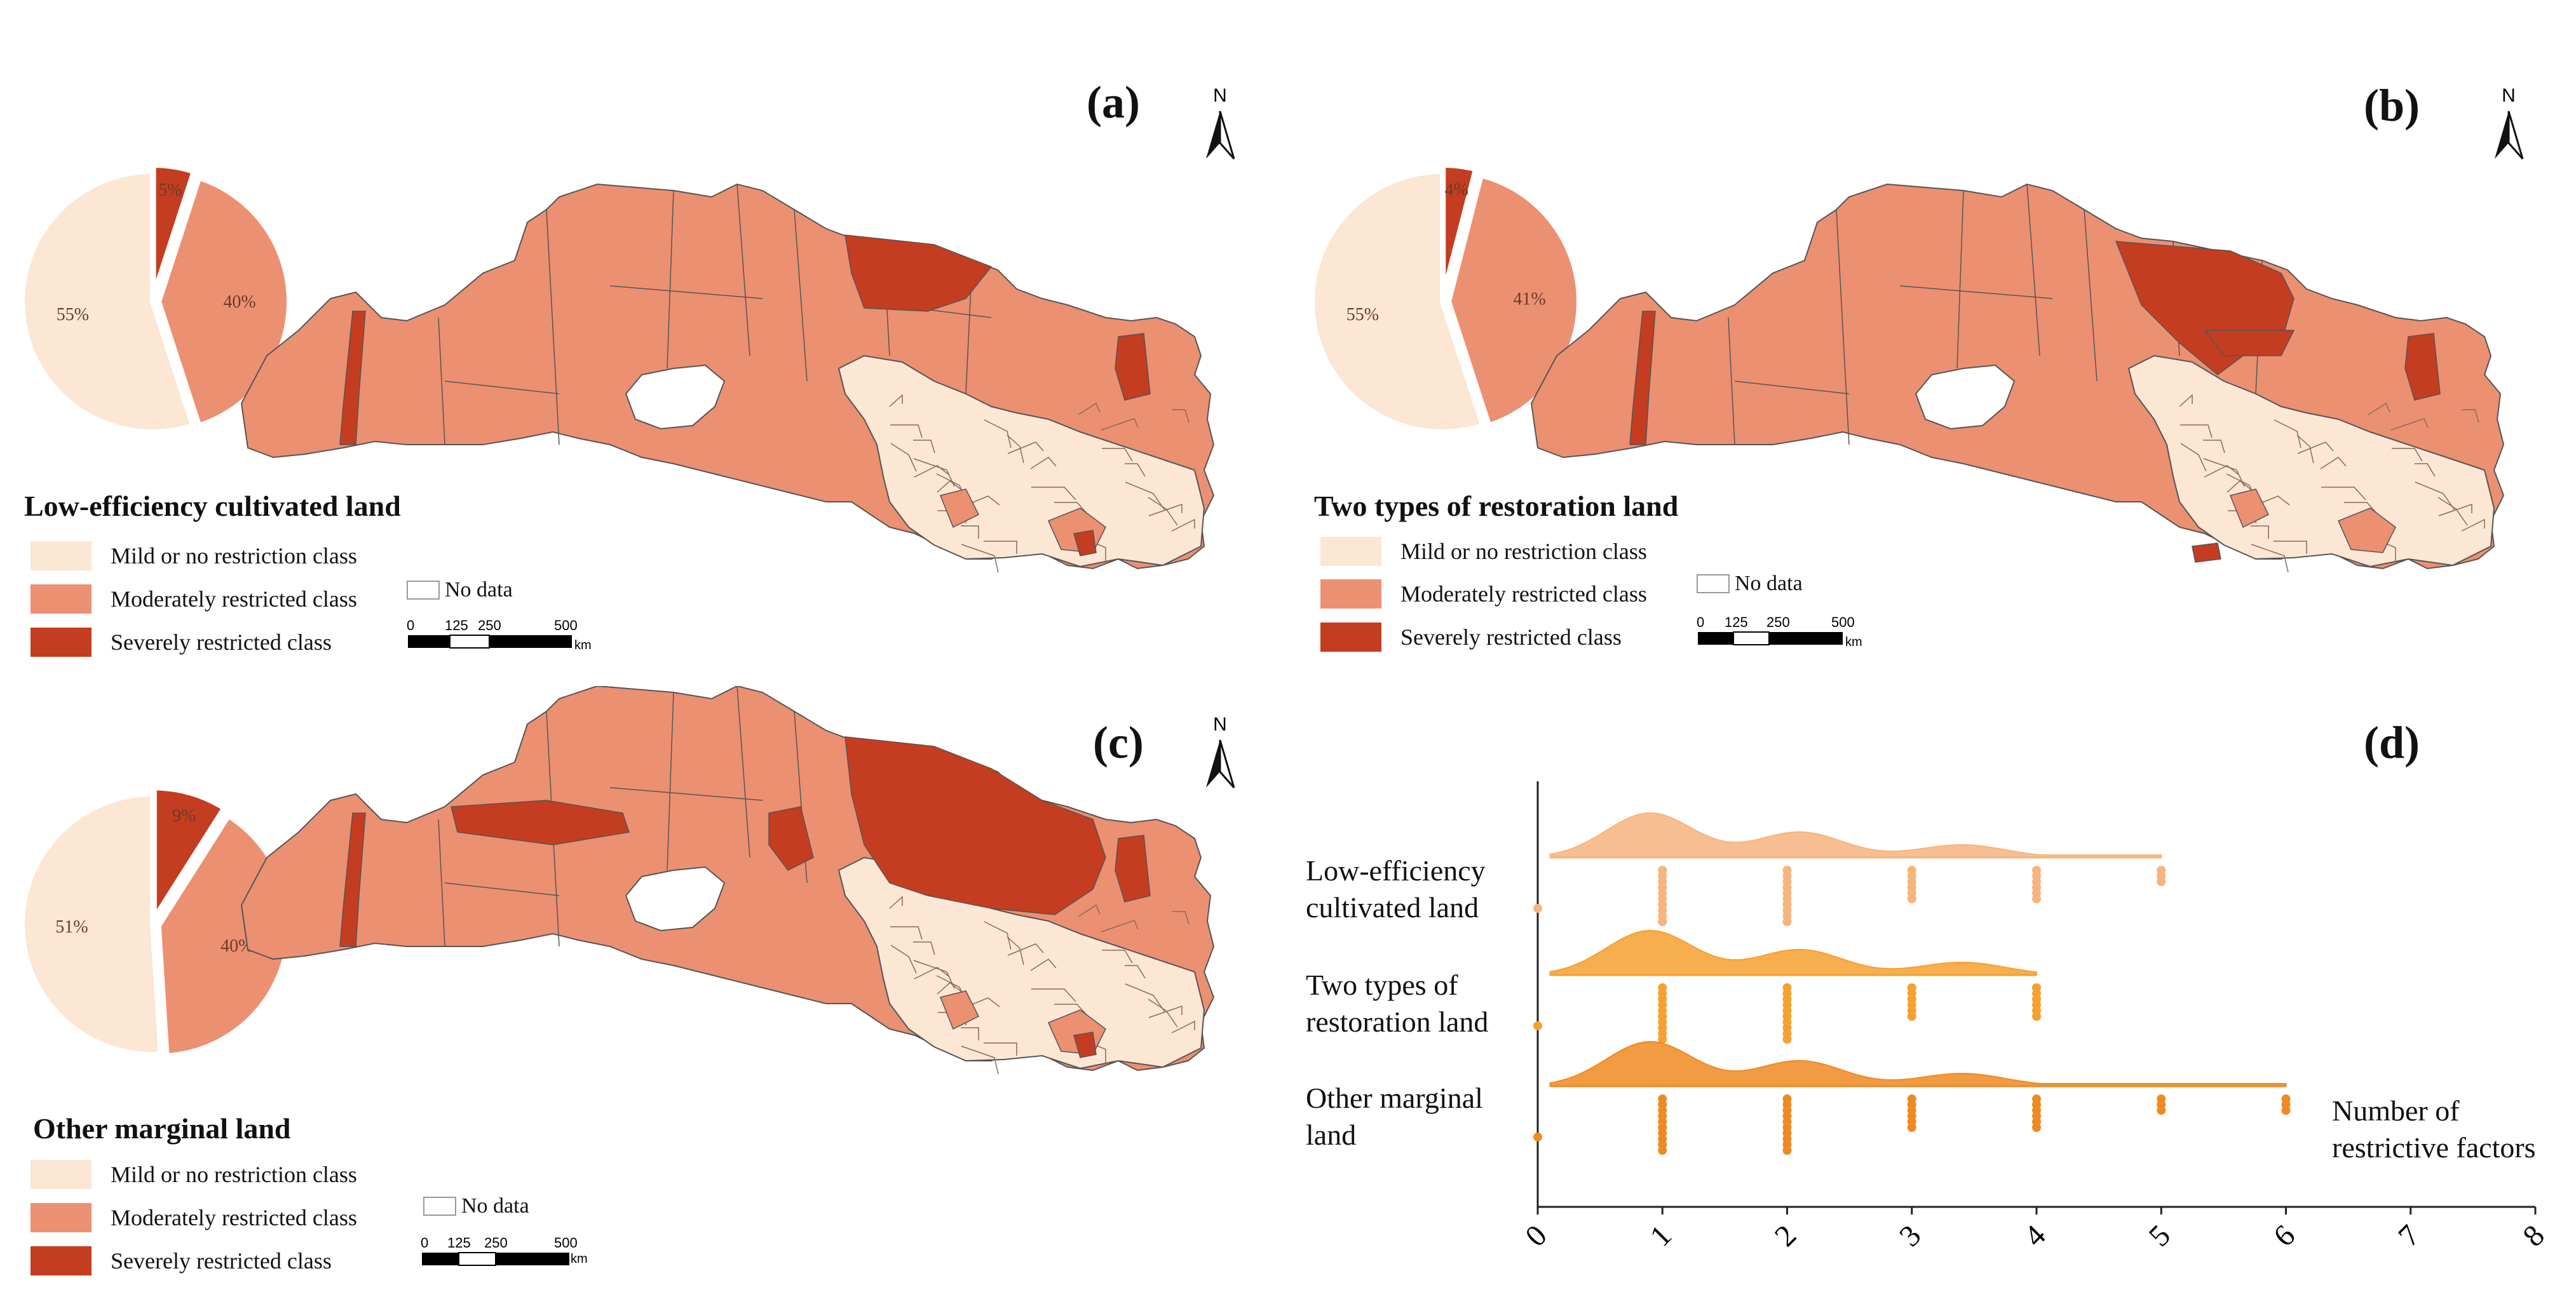 Image resolution: width=2576 pixels, height=1292 pixels. Describe the element at coordinates (1779, 631) in the screenshot. I see `scale-bar-b: 0 125 250 500 km` at that location.